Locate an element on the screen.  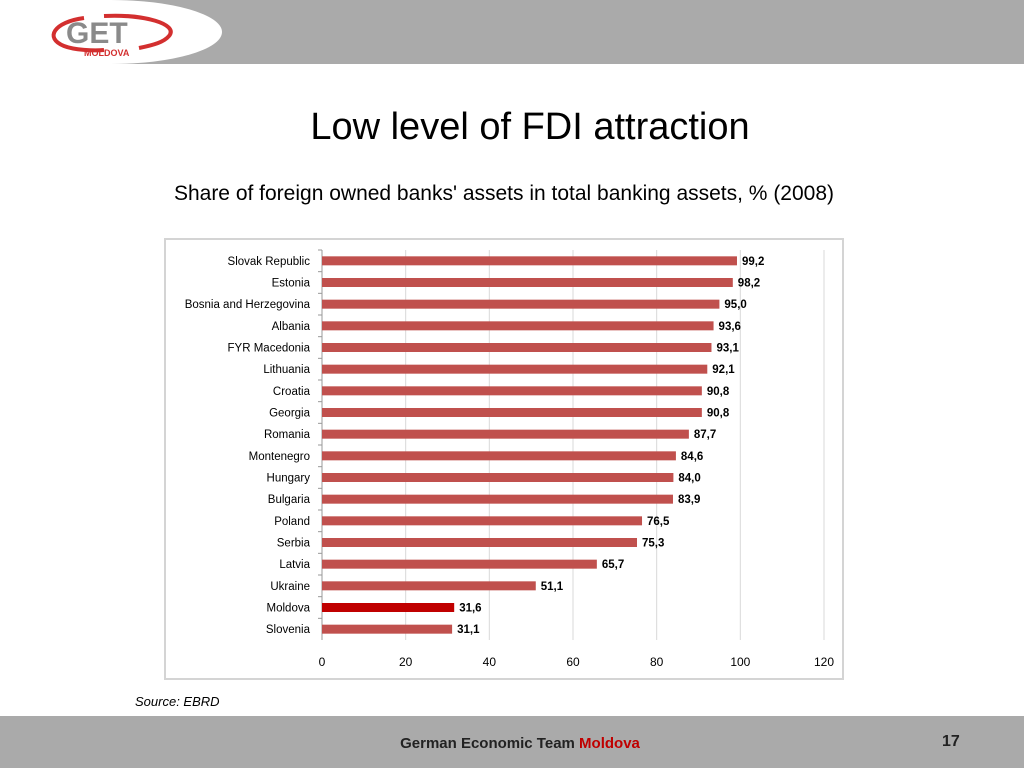
category-label: Moldova is located at coordinates (289, 609).